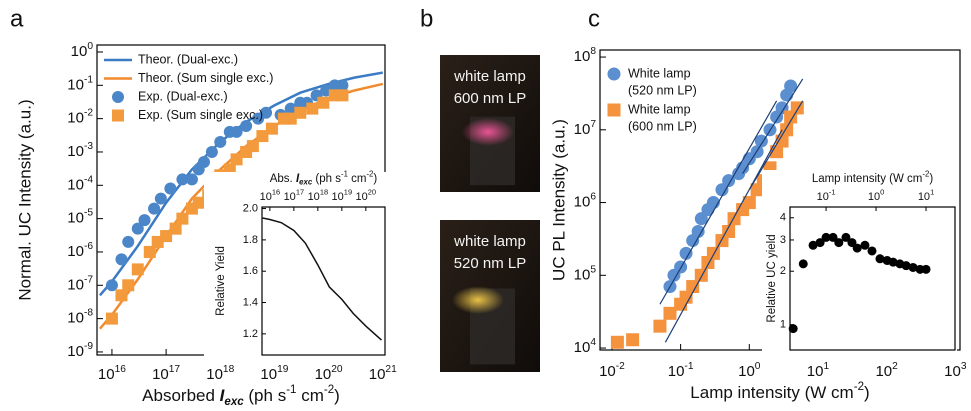 Image resolution: width=971 pixels, height=411 pixels. Describe the element at coordinates (166, 373) in the screenshot. I see `tick-label: 10¹⁷` at that location.